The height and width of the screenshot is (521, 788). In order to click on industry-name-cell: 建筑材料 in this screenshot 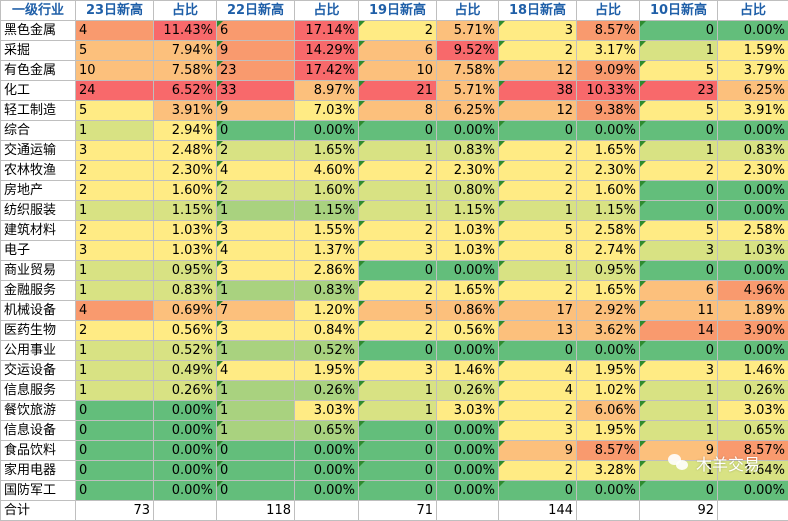, I will do `click(38, 231)`.